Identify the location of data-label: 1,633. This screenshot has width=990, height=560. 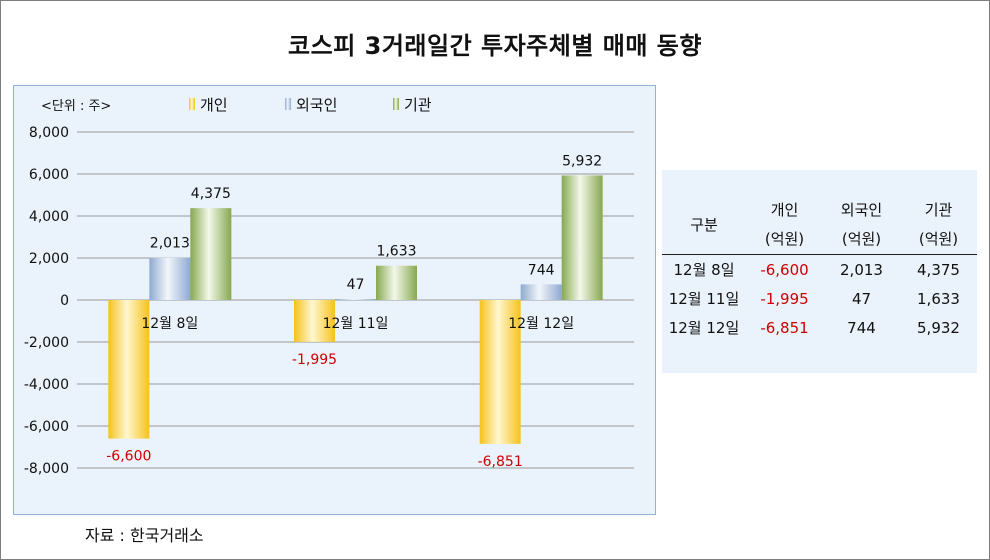
(396, 252).